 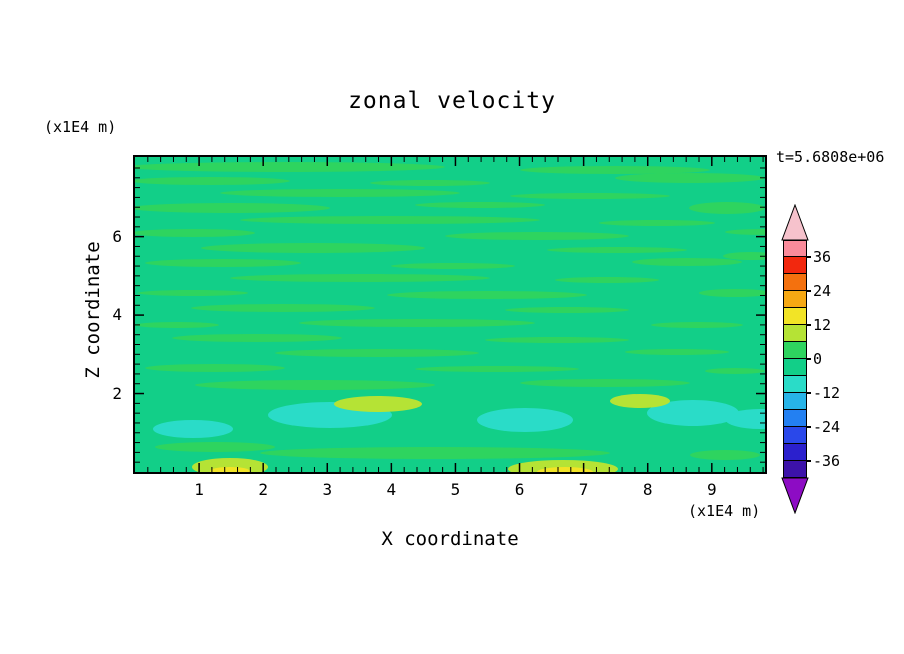 I want to click on colorbar-tick-label: 12, so click(x=822, y=325).